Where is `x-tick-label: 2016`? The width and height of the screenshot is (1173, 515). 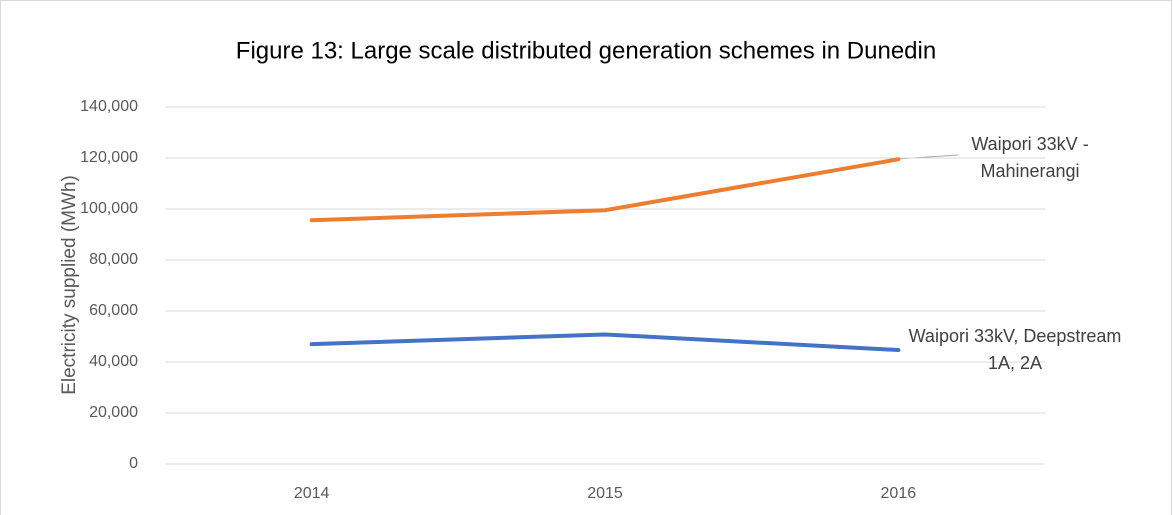
x-tick-label: 2016 is located at coordinates (899, 493).